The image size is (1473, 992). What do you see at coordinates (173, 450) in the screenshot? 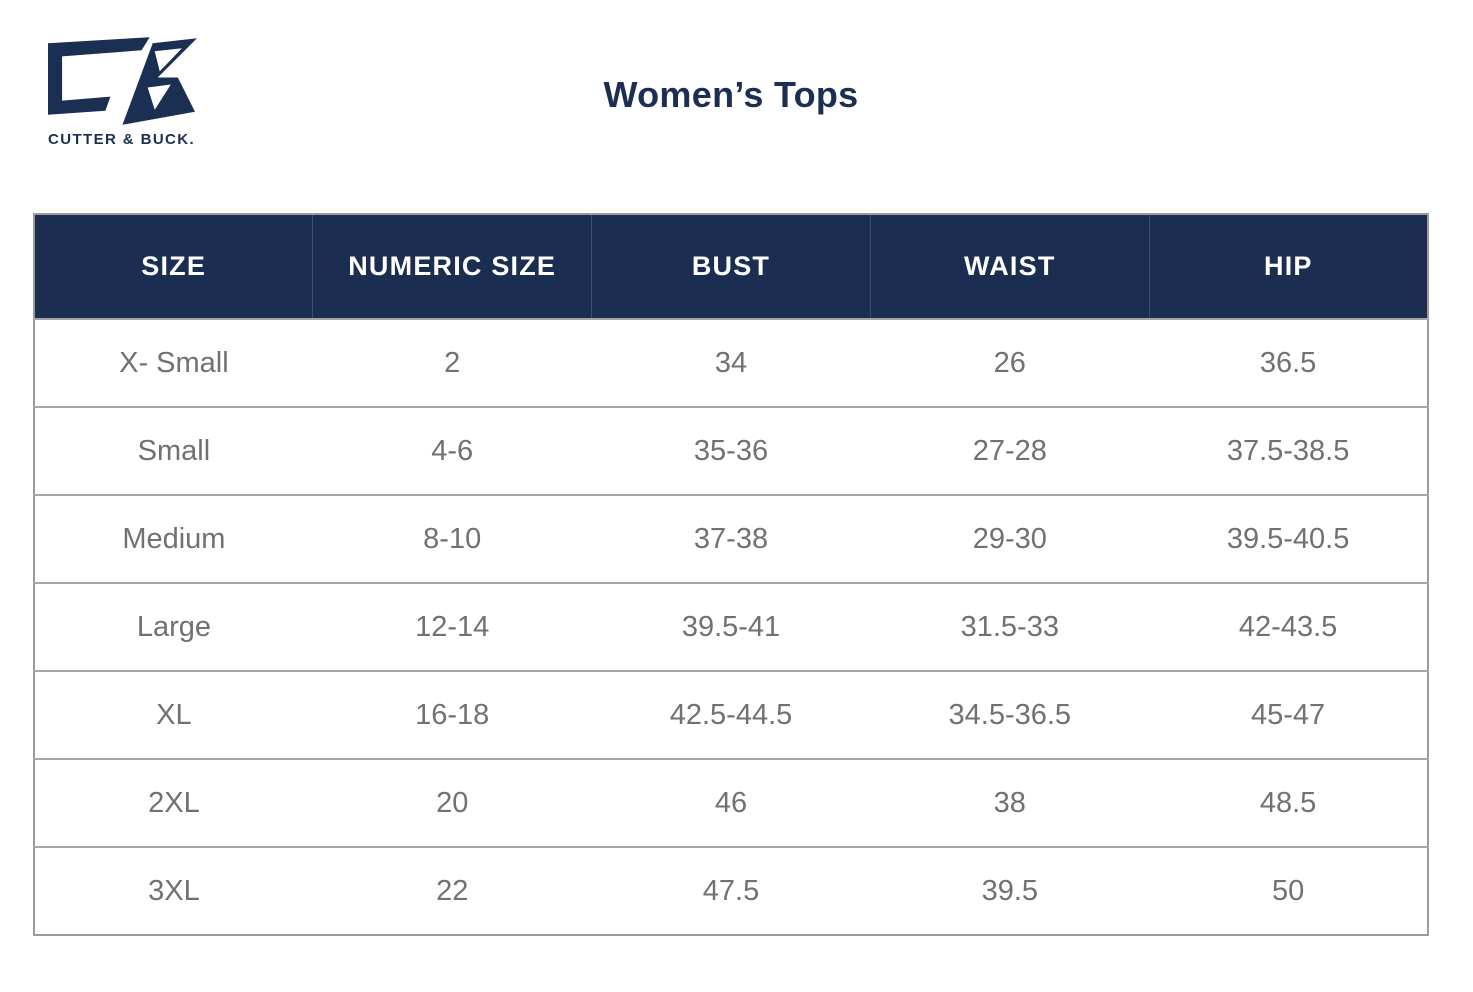
I see `table-cell: Small` at bounding box center [173, 450].